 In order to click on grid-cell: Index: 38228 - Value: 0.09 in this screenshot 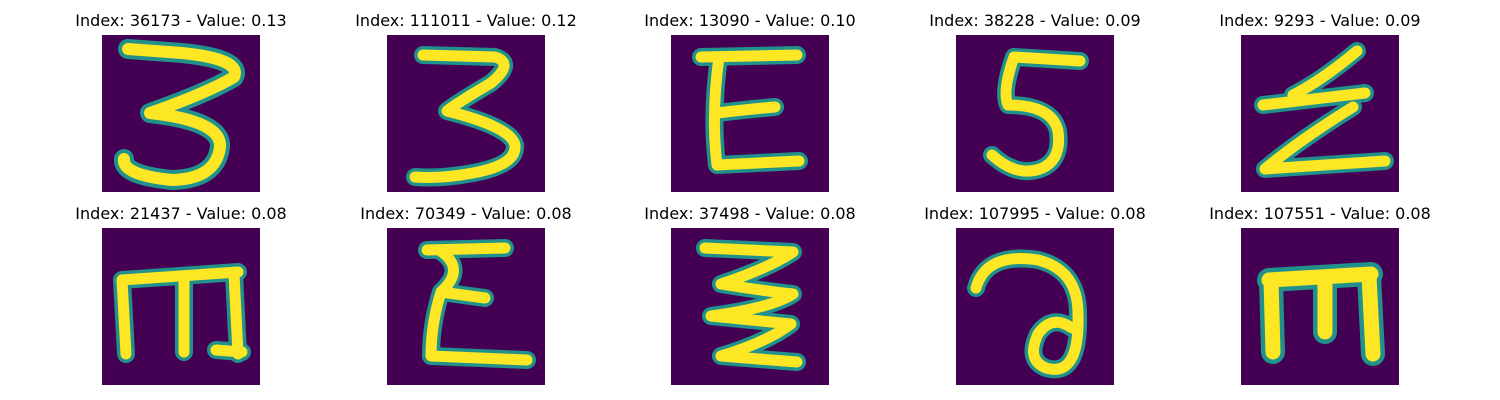, I will do `click(1035, 96)`.